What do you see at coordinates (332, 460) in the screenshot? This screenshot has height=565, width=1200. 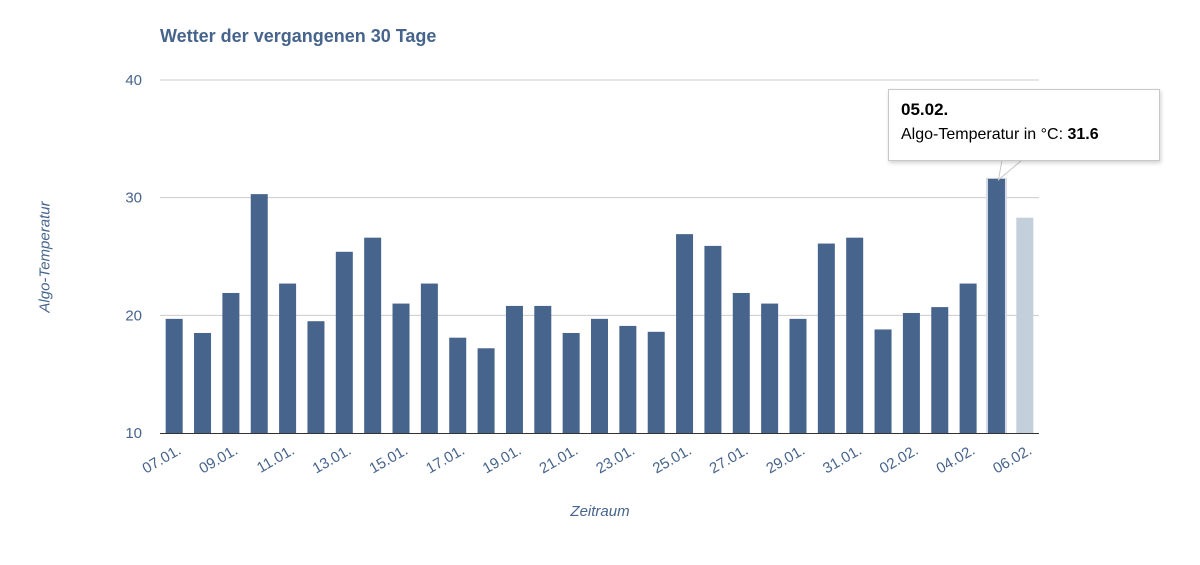 I see `x-tick-label: 13.01.` at bounding box center [332, 460].